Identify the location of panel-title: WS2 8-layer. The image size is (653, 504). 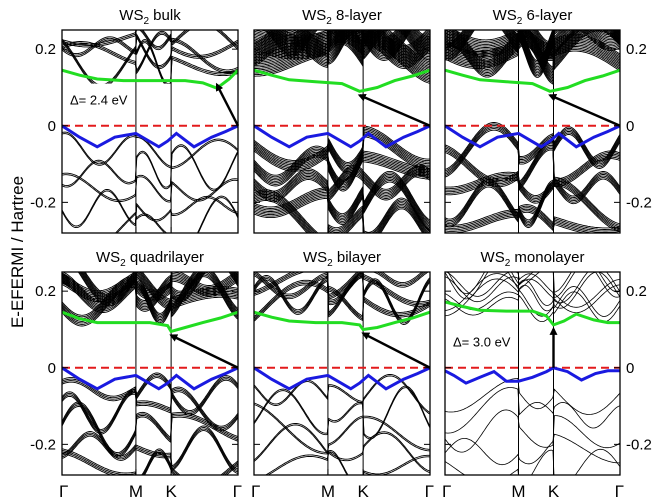
(342, 17).